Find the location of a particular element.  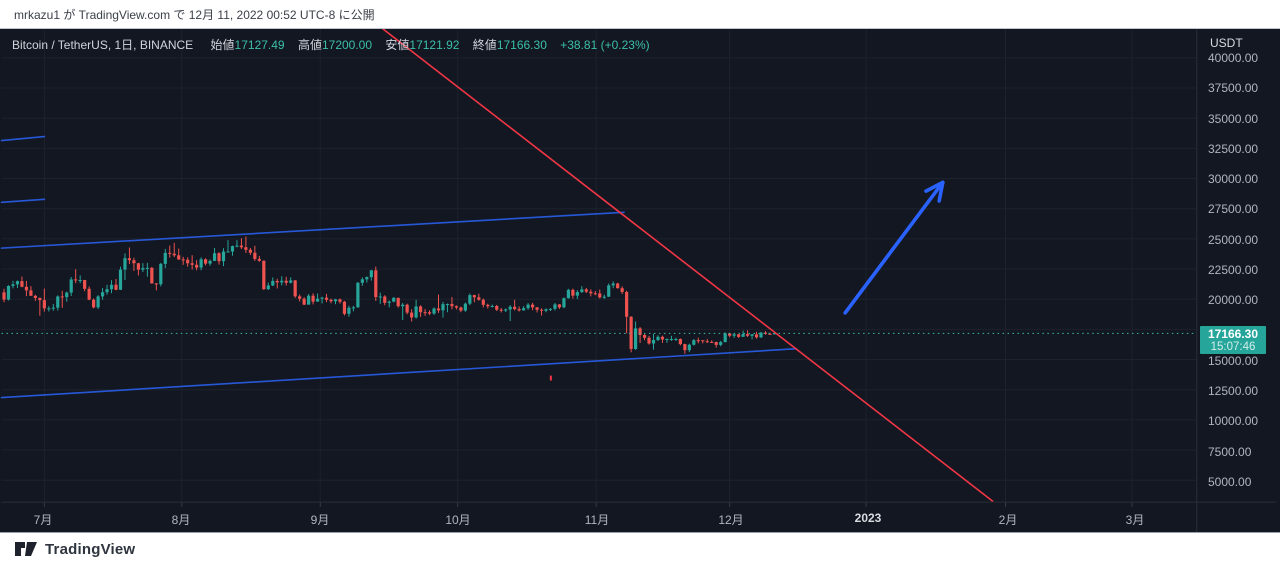

change-value: +38.81 (+0.23%) is located at coordinates (605, 45).